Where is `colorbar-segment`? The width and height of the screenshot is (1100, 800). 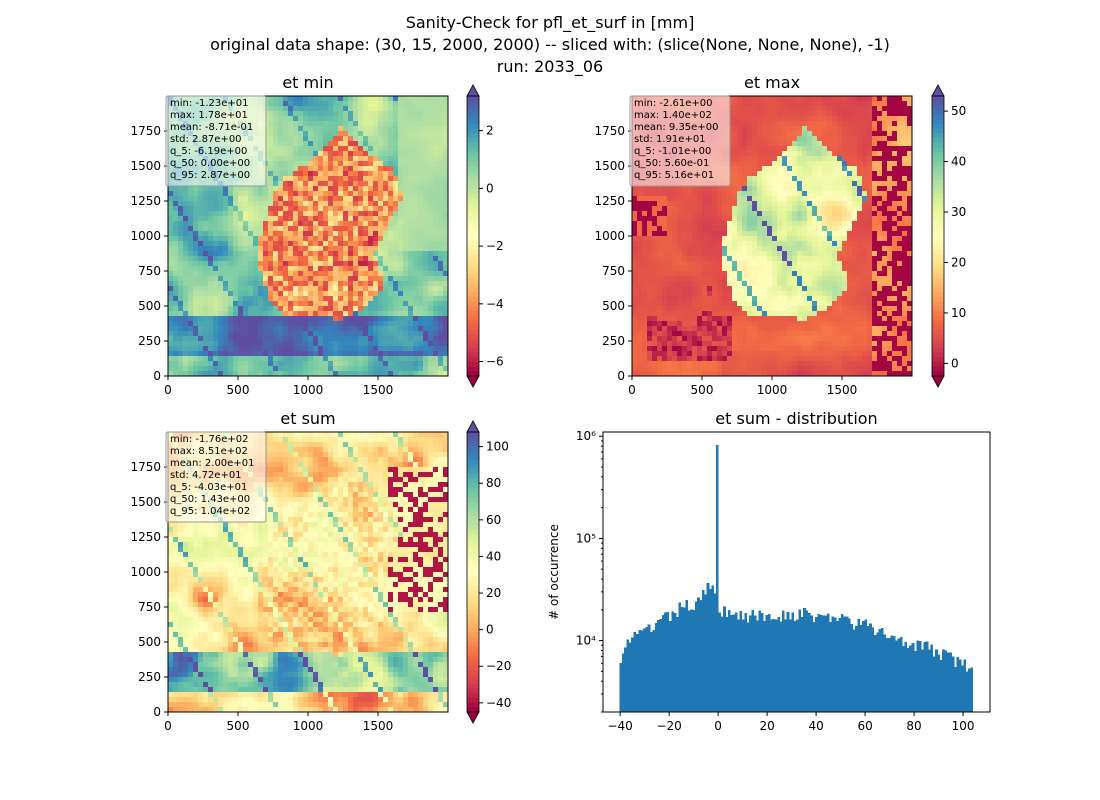 colorbar-segment is located at coordinates (473, 234).